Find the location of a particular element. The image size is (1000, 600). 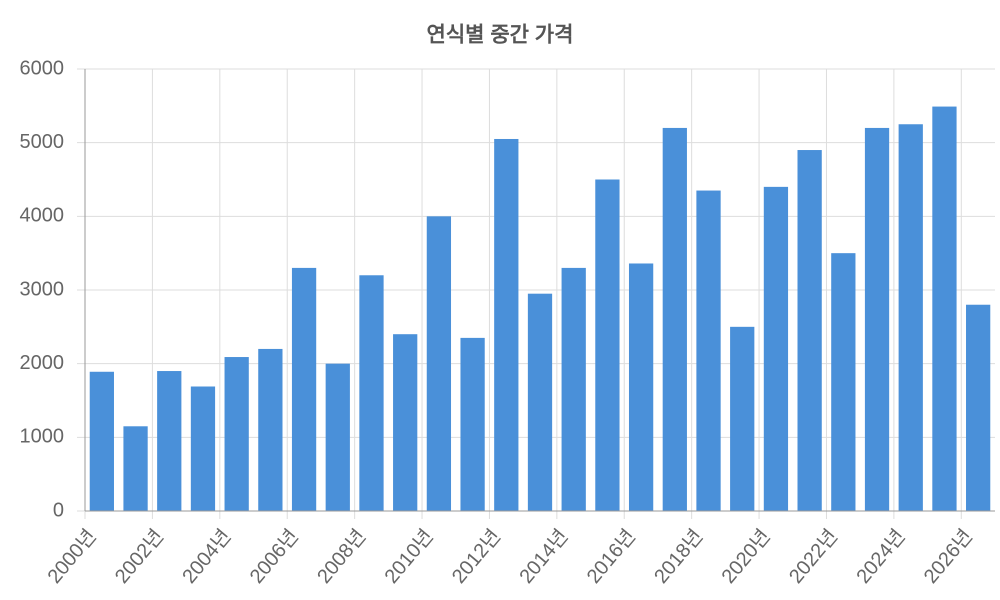

y-tick-label: 4000 is located at coordinates (42, 216).